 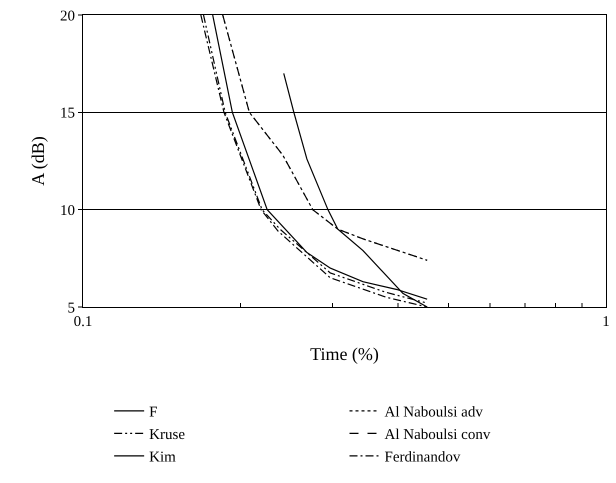 I want to click on x-axis-title: Time (%), so click(x=344, y=354).